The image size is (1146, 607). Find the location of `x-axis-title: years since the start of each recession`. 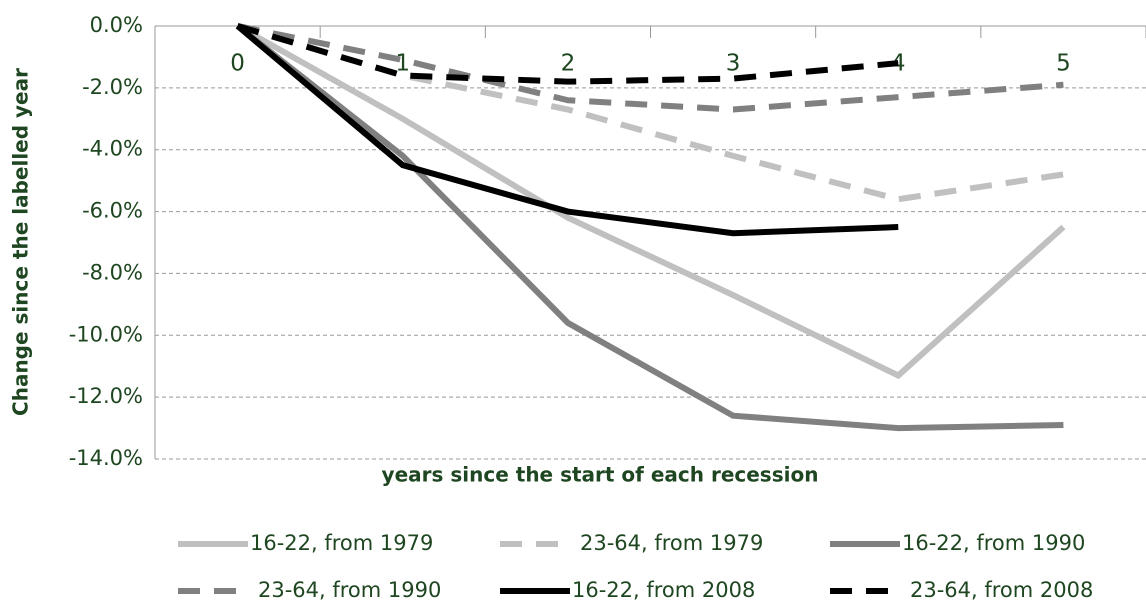

x-axis-title: years since the start of each recession is located at coordinates (600, 475).